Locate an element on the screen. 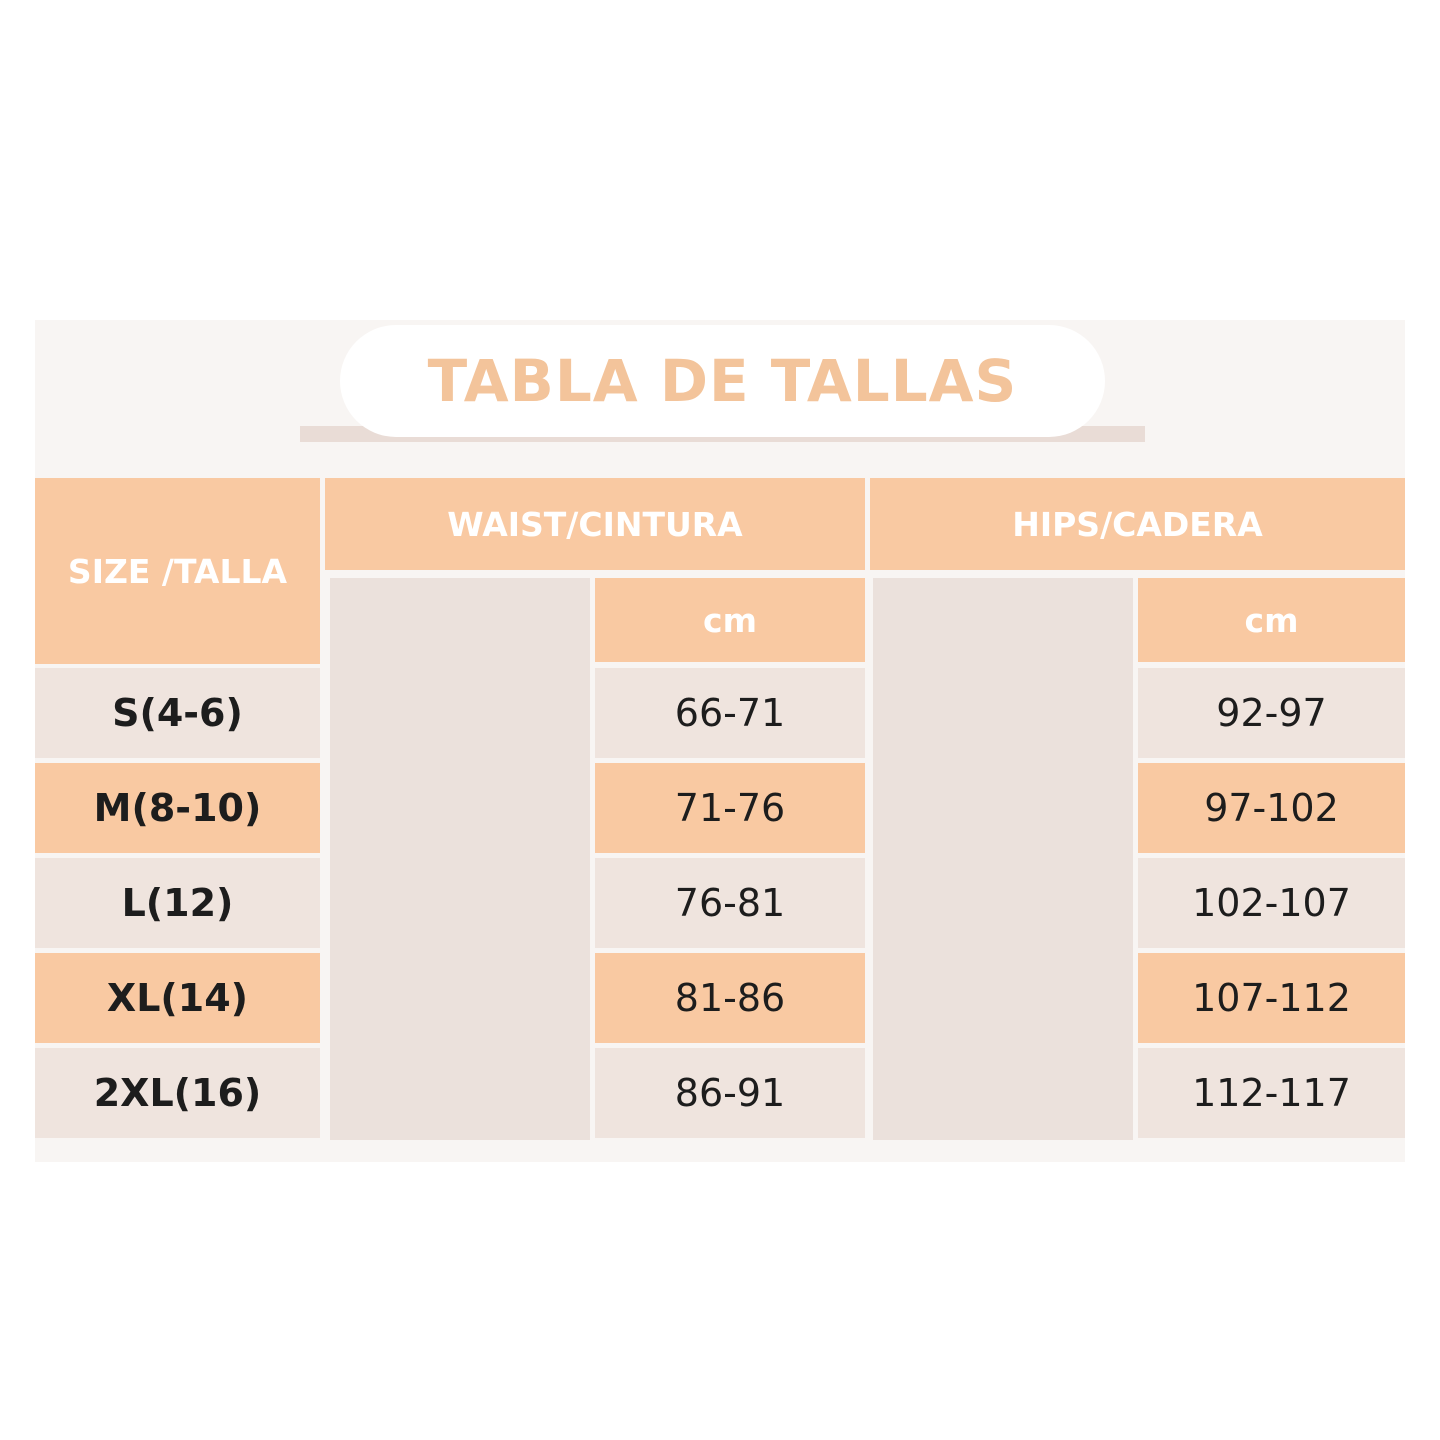  hips-cell-text: 97-102 is located at coordinates (1271, 808).